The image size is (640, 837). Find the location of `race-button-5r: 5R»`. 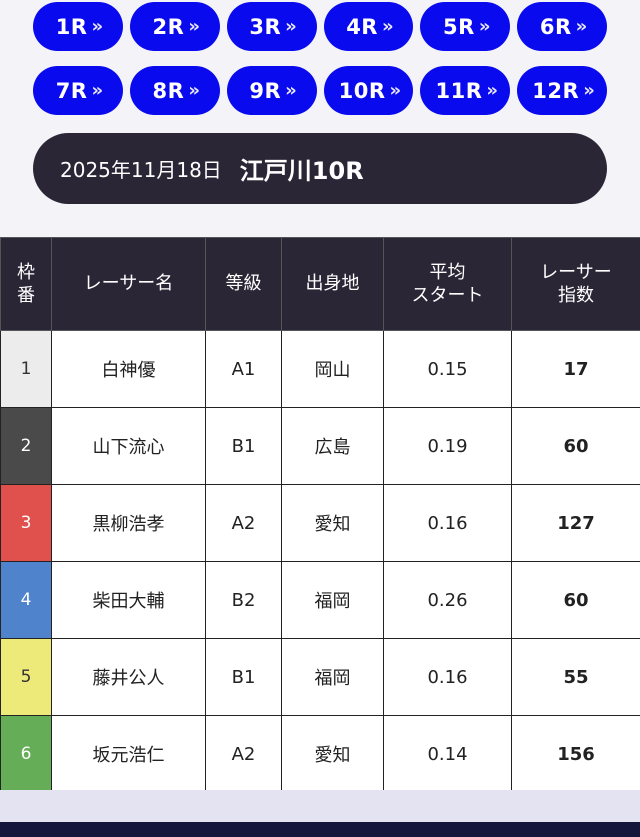

race-button-5r: 5R» is located at coordinates (465, 26).